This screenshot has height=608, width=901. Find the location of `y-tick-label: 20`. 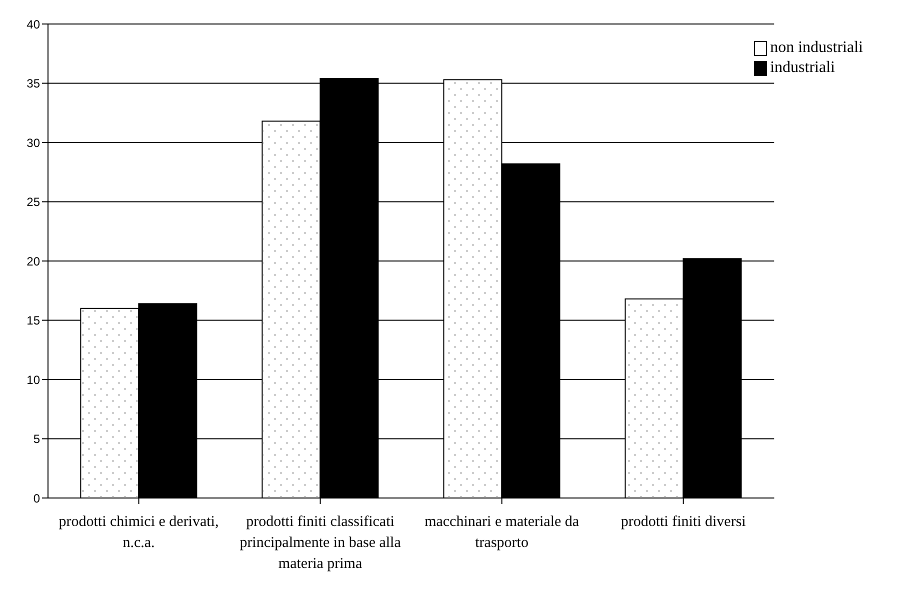

y-tick-label: 20 is located at coordinates (33, 261).